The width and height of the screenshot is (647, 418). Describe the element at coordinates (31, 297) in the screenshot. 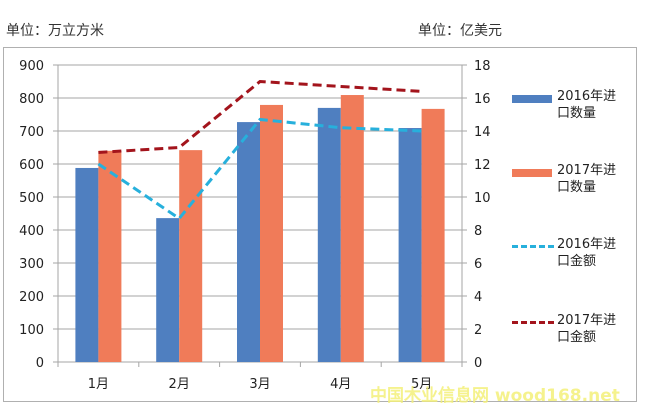

I see `left-axis-tick: 200` at that location.